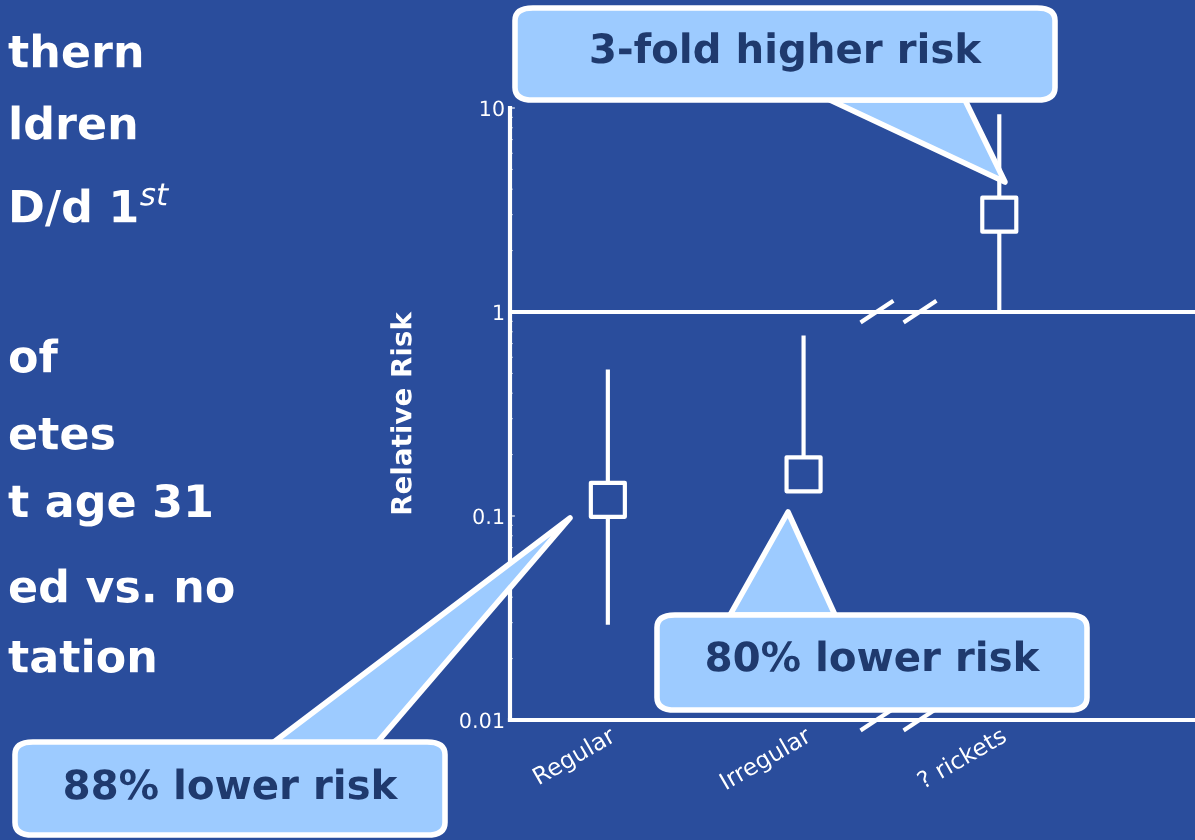  What do you see at coordinates (874, 656) in the screenshot?
I see `annotation: 80% lower risk` at bounding box center [874, 656].